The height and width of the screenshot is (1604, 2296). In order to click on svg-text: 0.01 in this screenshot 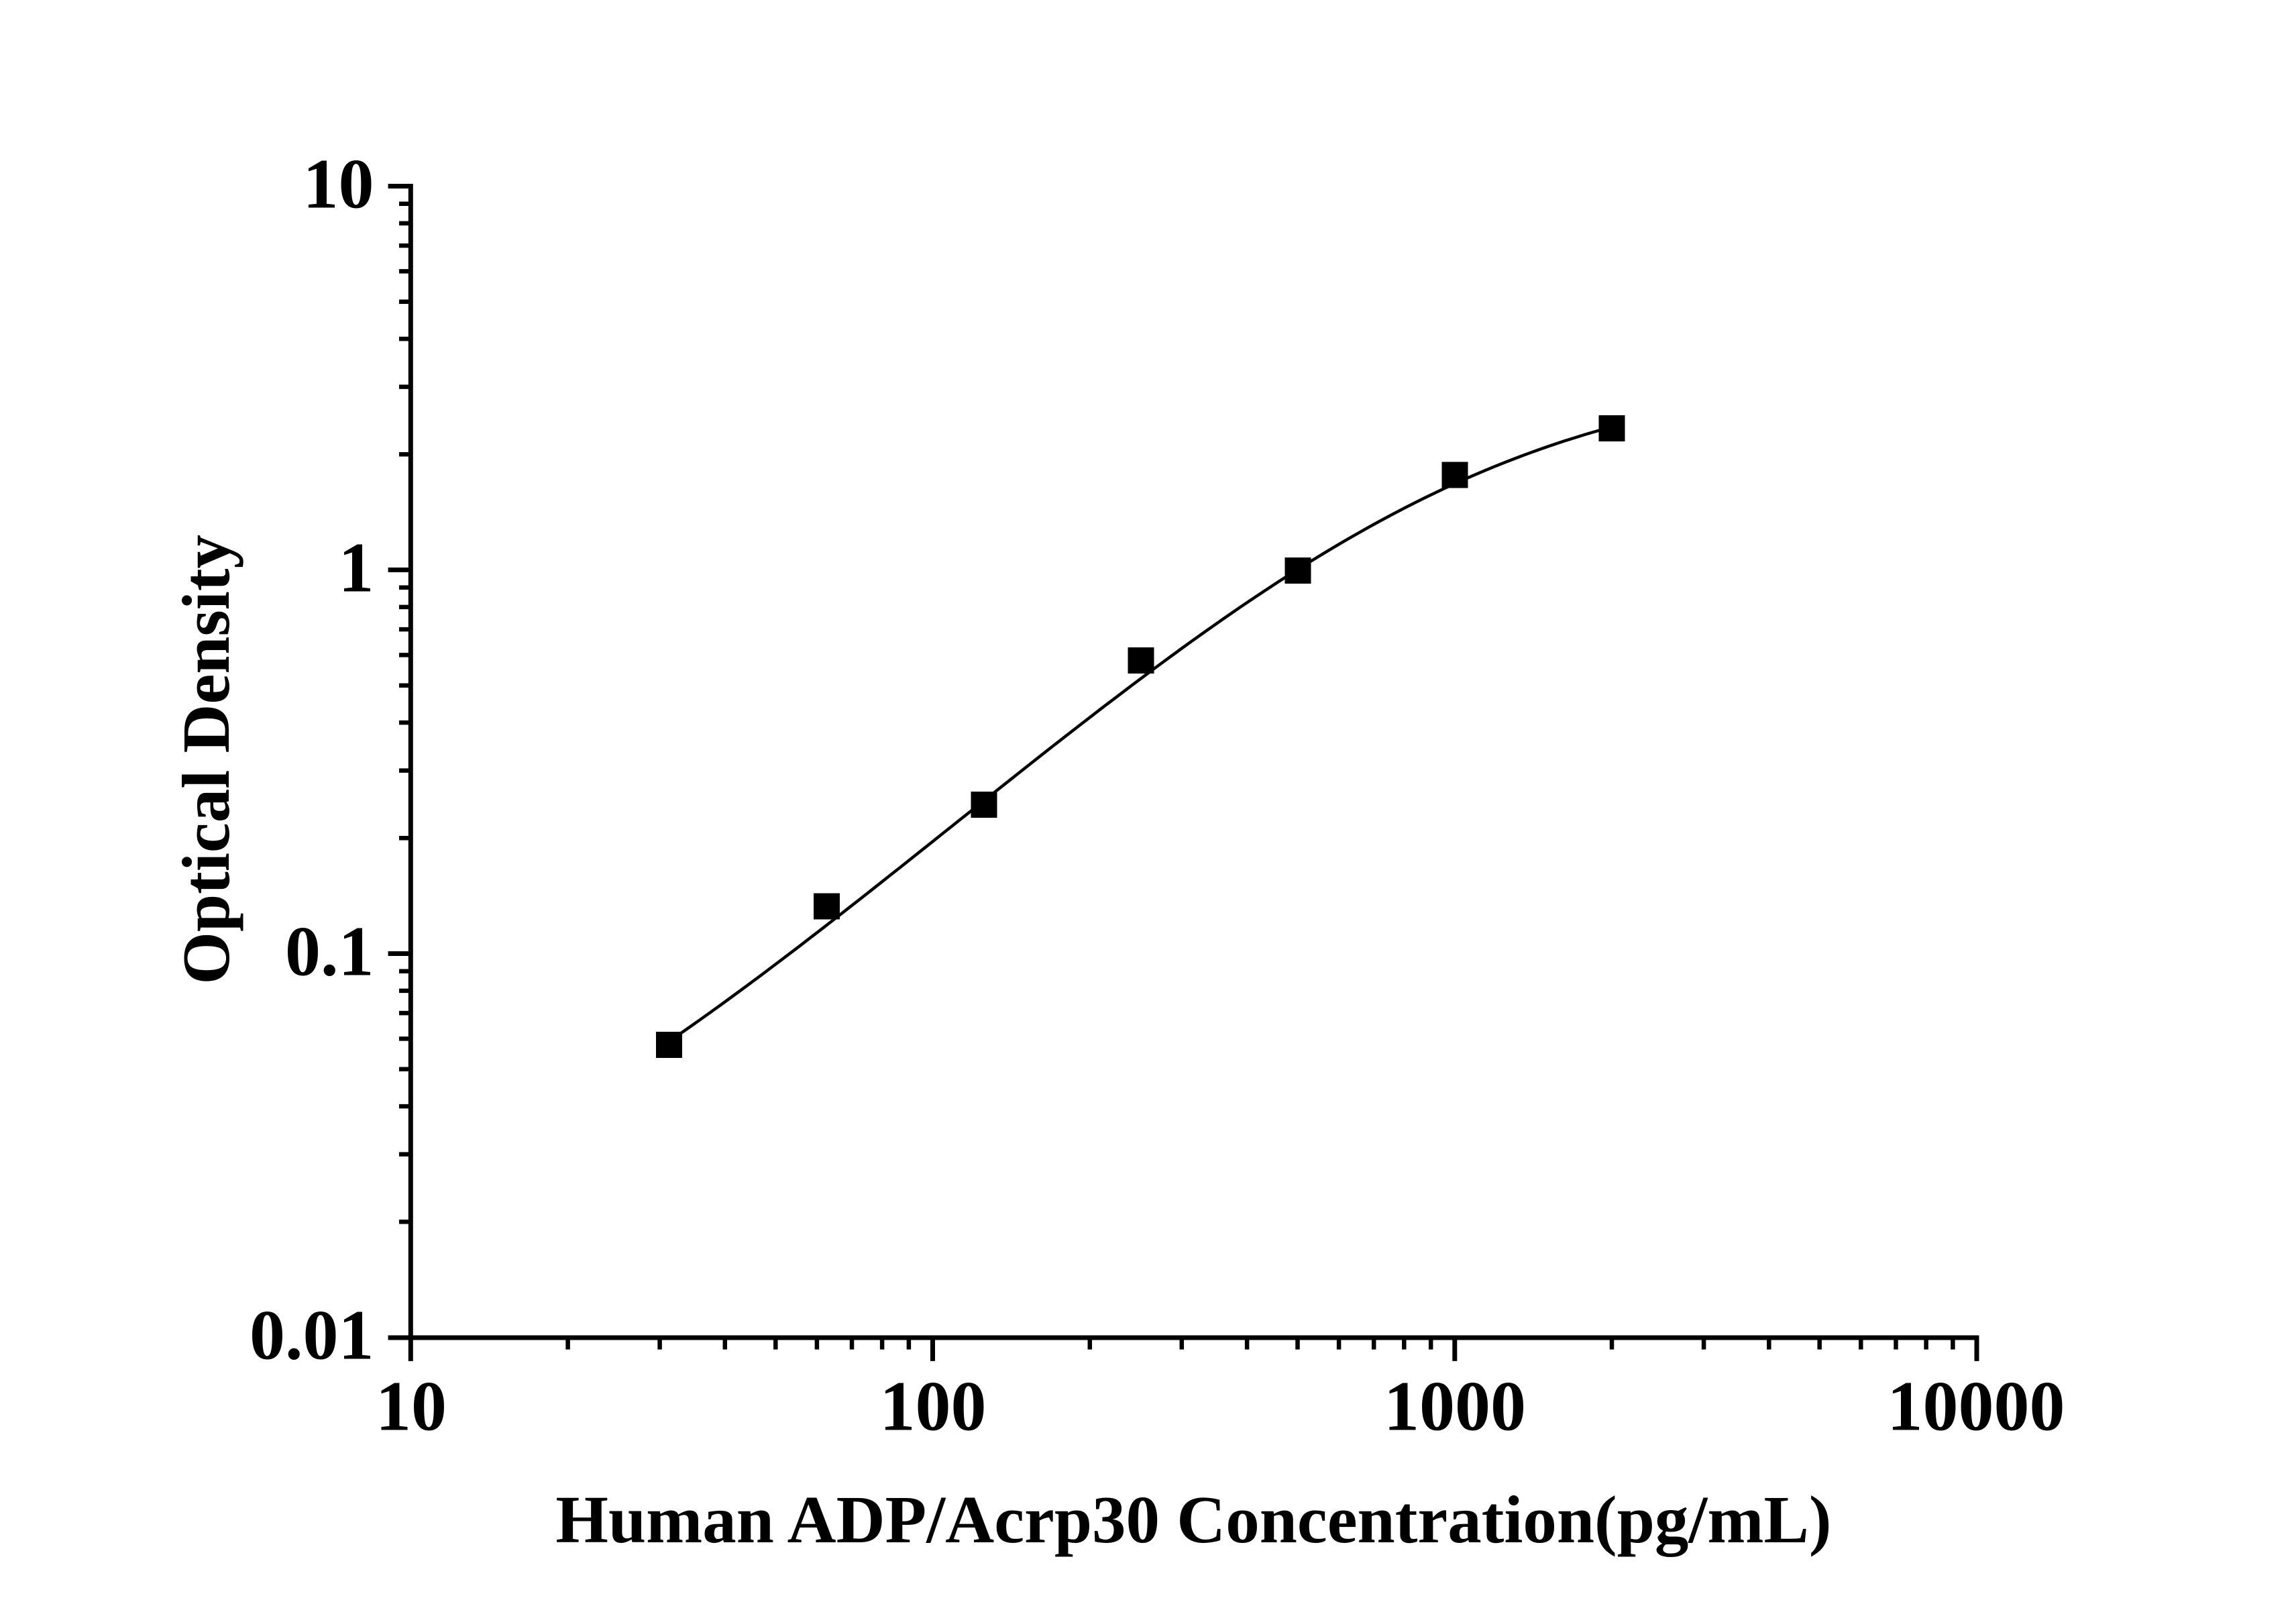, I will do `click(312, 1335)`.